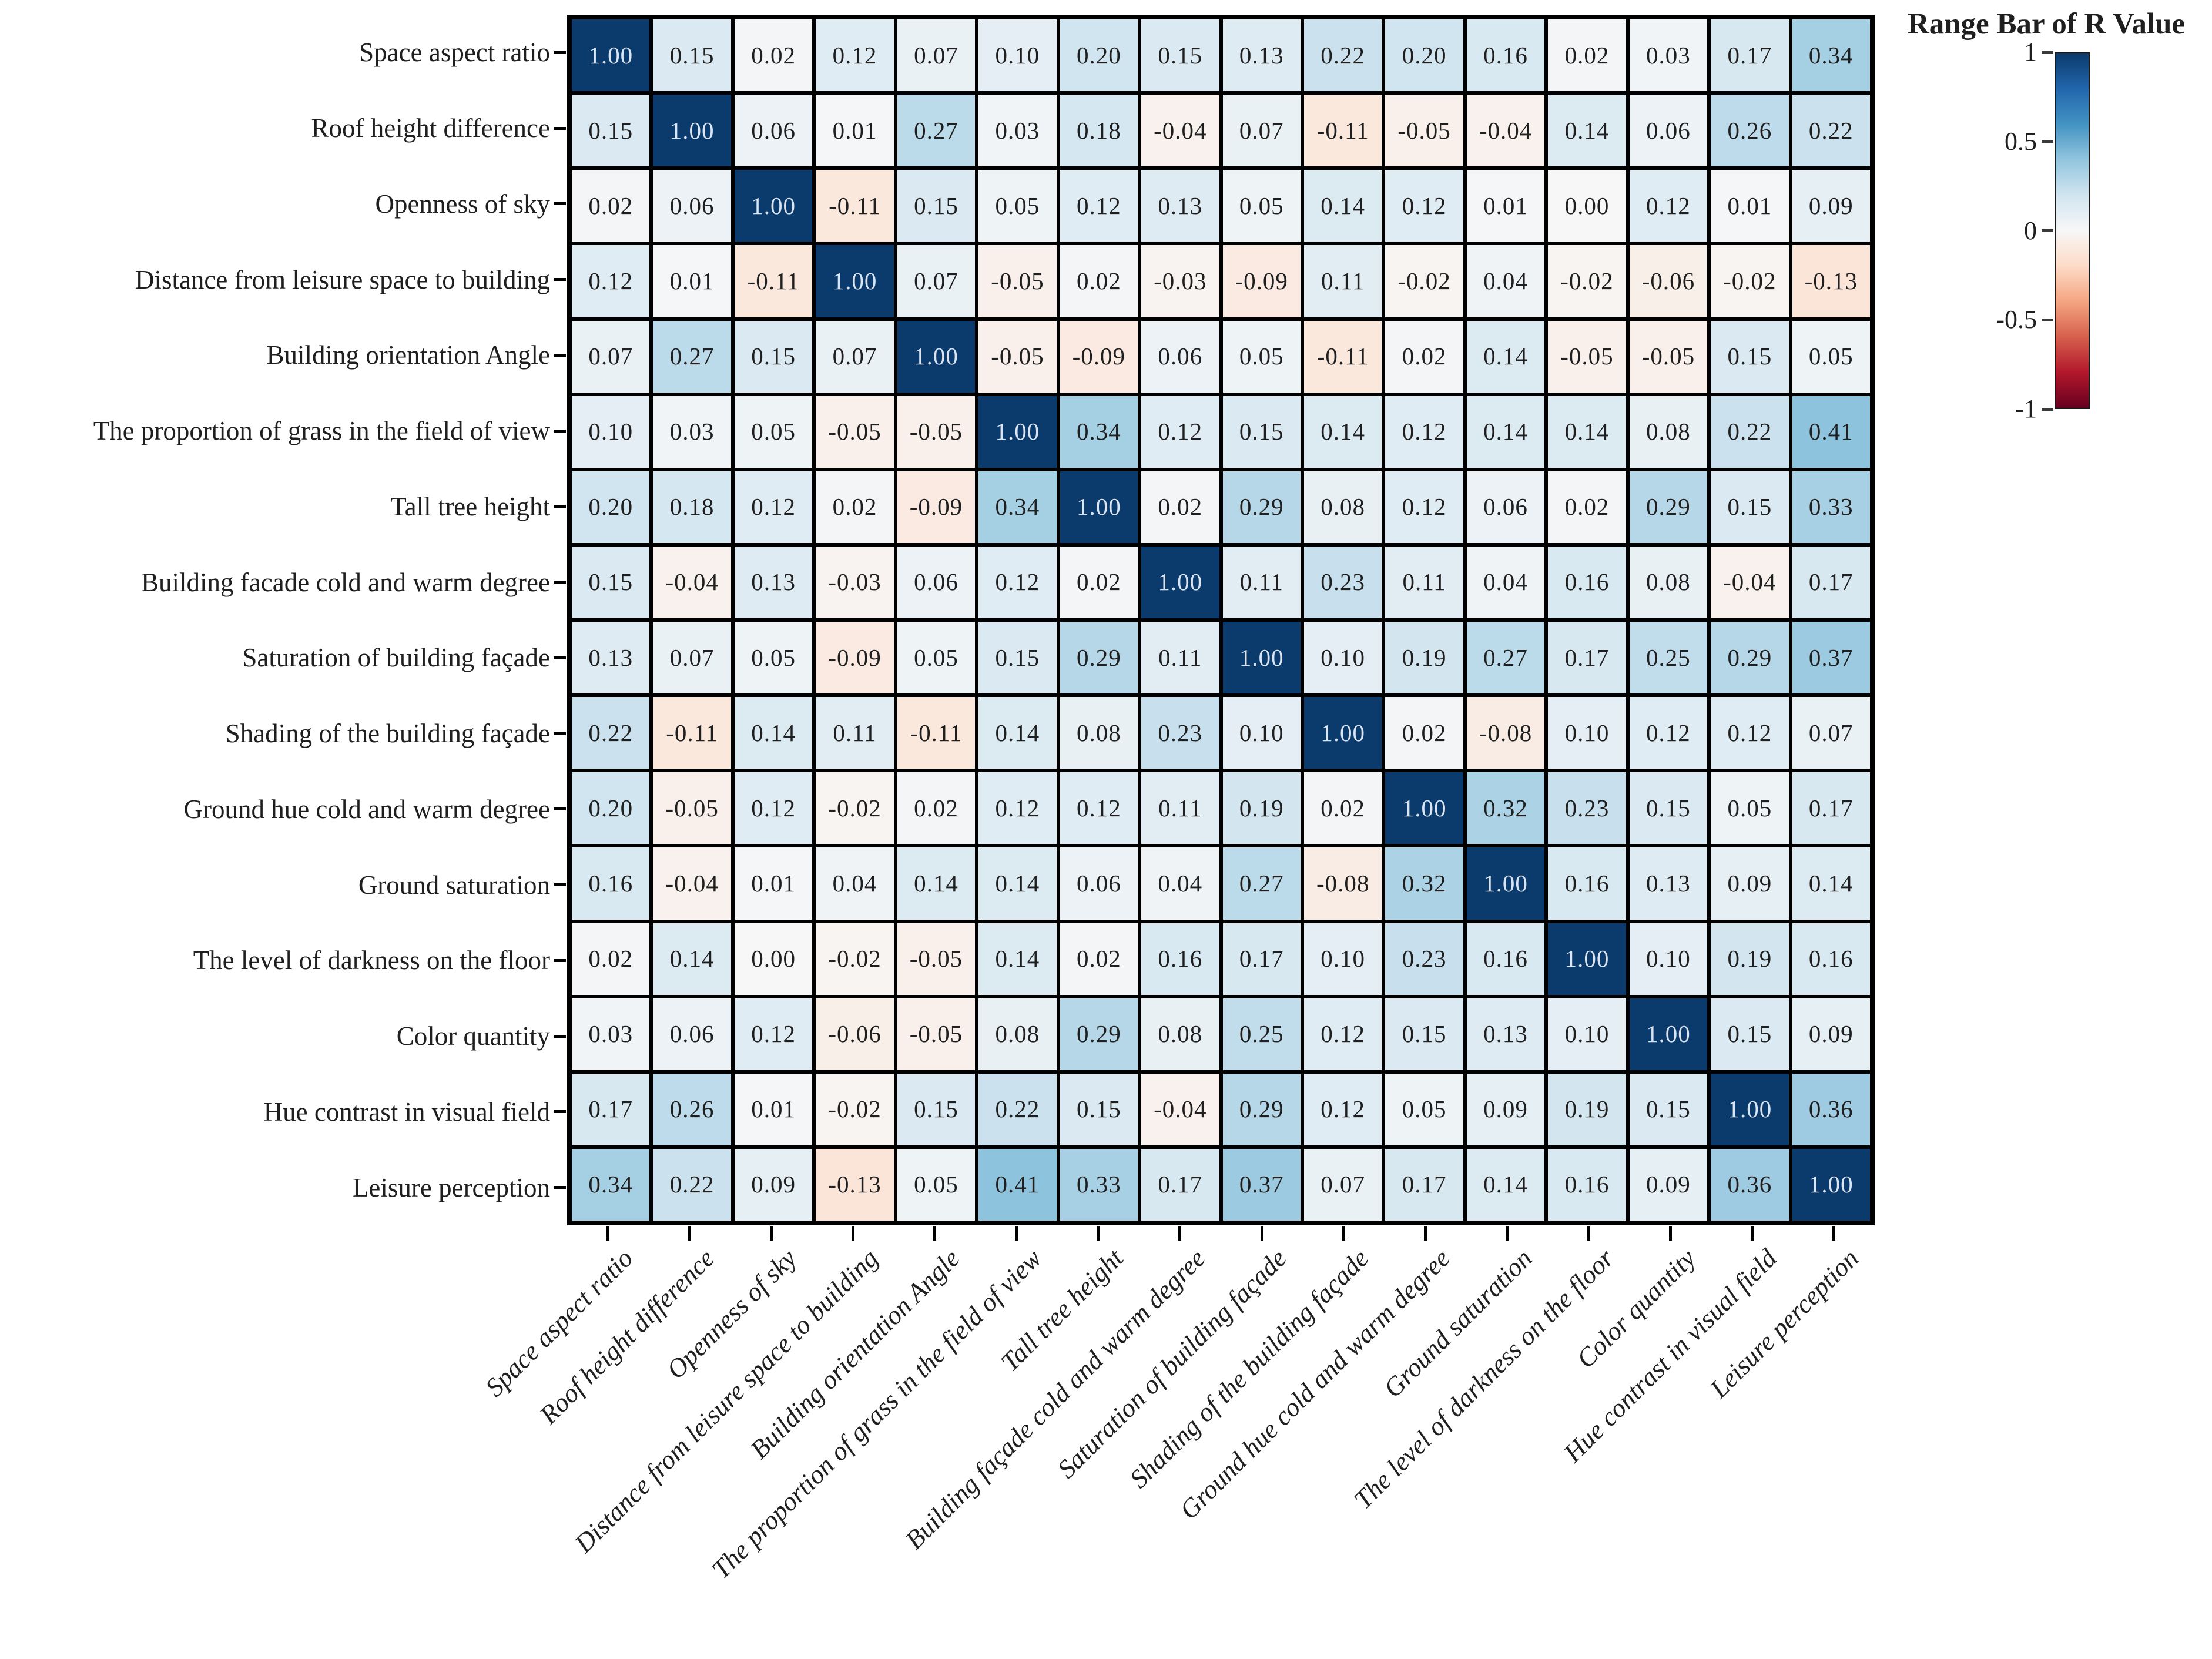  Describe the element at coordinates (1261, 1034) in the screenshot. I see `heatmap-cell: 0.25` at that location.